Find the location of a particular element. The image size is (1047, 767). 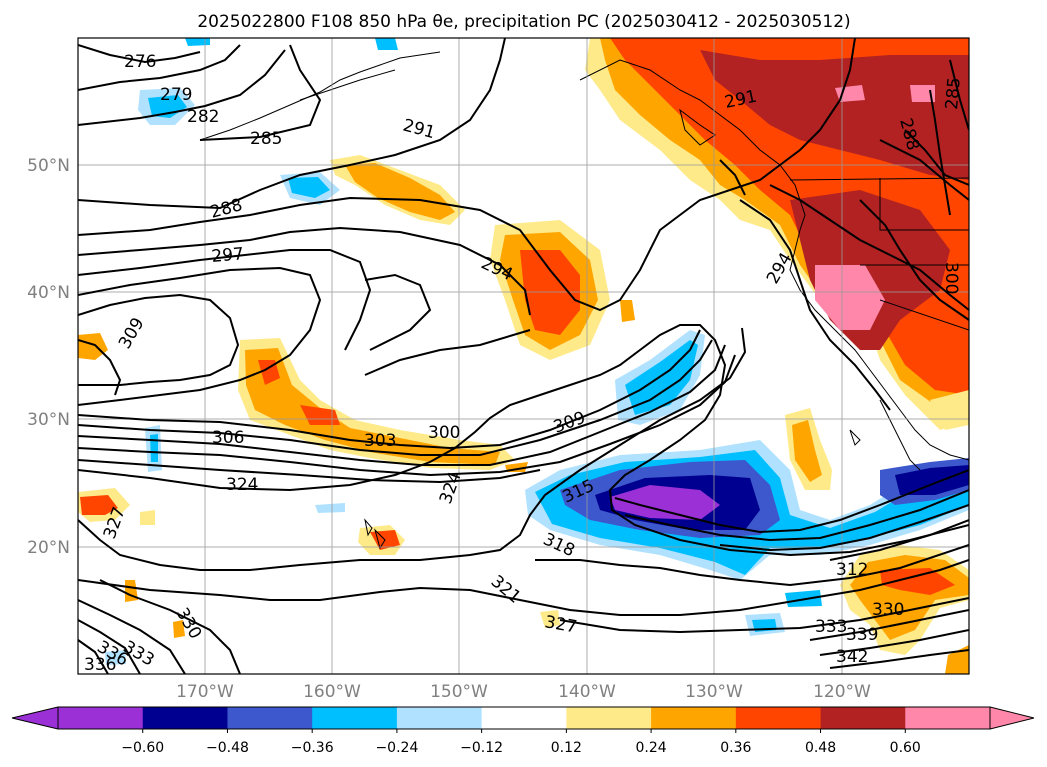

lat-label: 30°N is located at coordinates (48, 420).